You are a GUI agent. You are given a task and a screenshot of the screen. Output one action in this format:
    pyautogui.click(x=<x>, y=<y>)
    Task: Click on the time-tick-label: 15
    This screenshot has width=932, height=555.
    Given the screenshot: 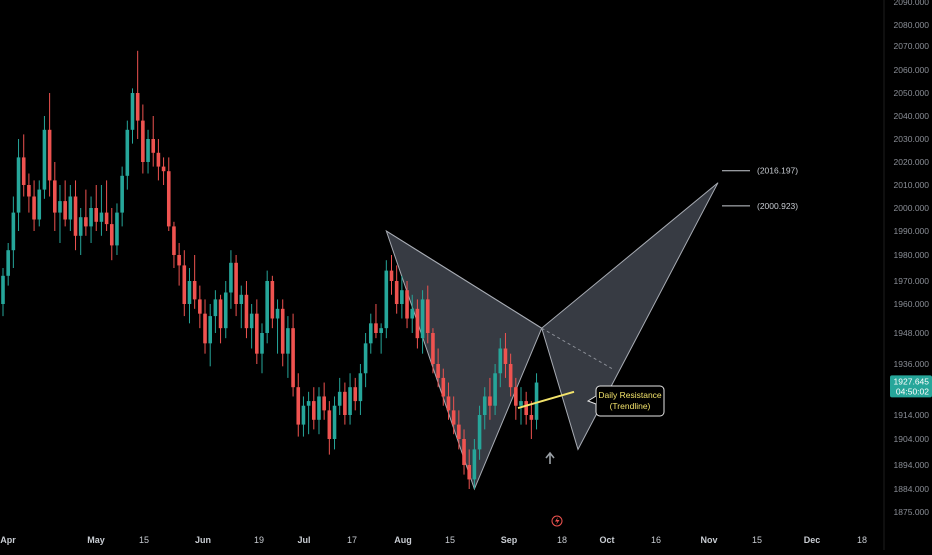 What is the action you would take?
    pyautogui.click(x=757, y=540)
    